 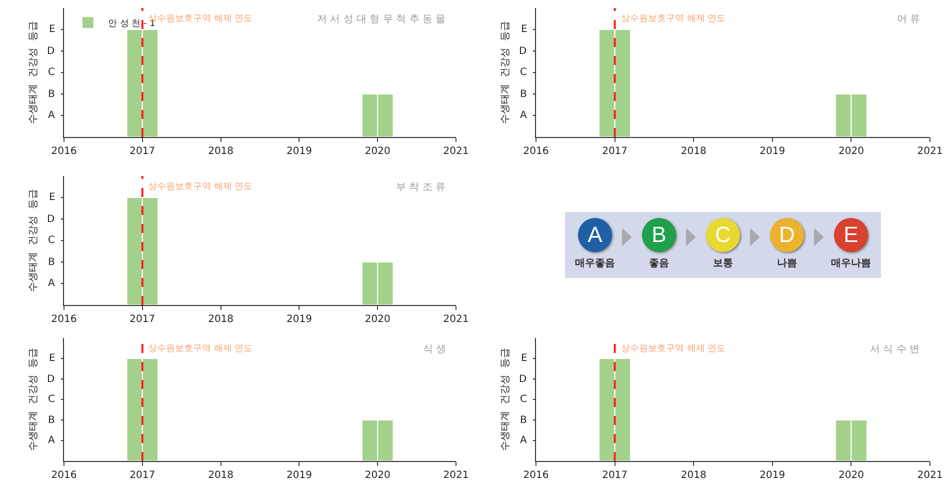 I want to click on category-label: D, so click(x=787, y=235).